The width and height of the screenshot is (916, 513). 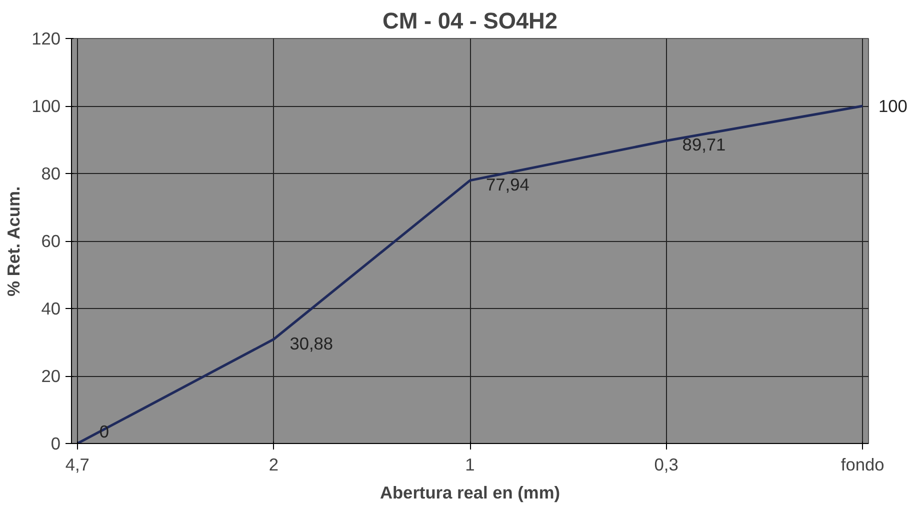 What do you see at coordinates (46, 38) in the screenshot?
I see `y-tick-label: 120` at bounding box center [46, 38].